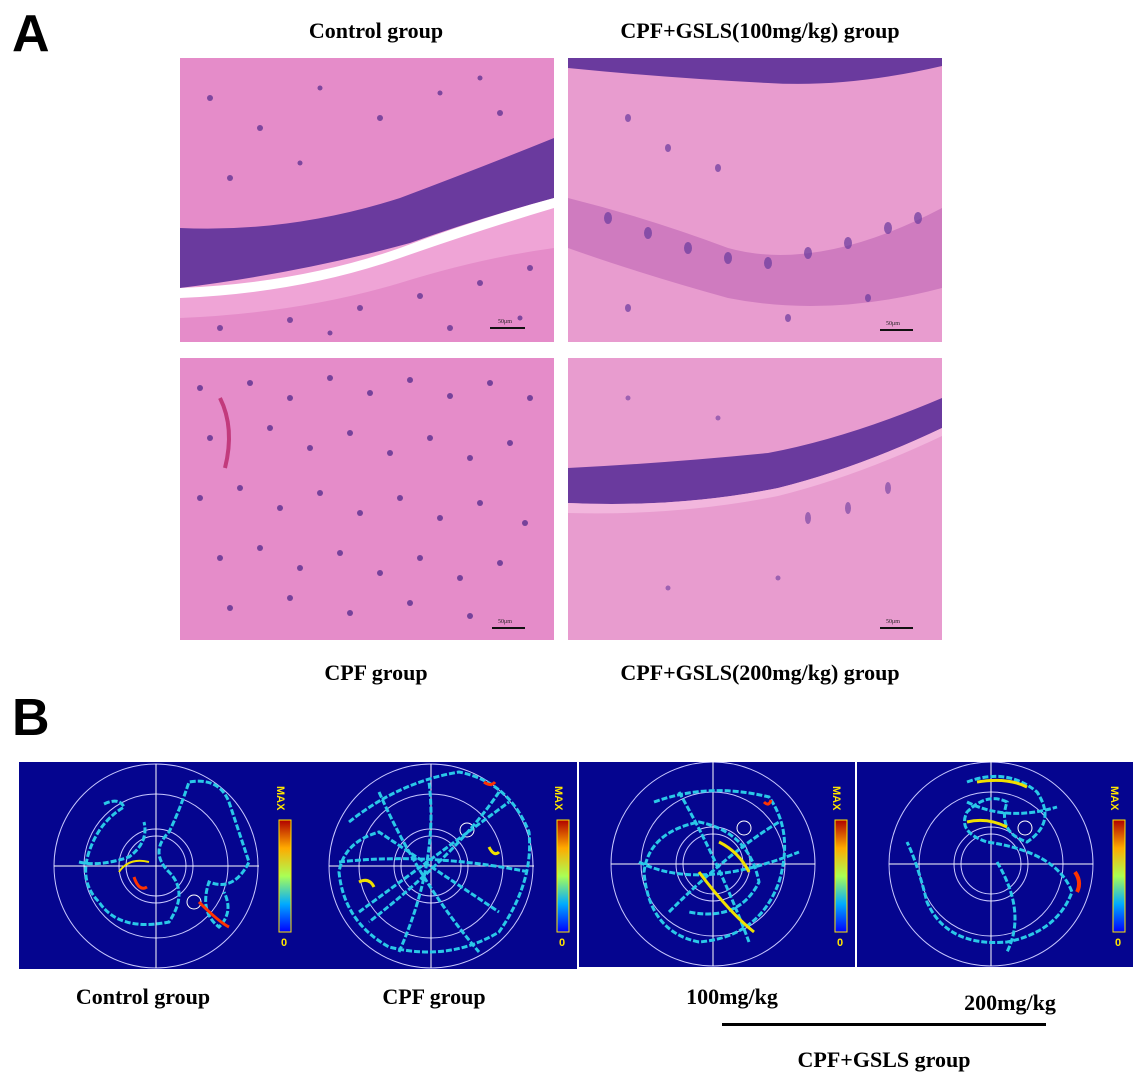 The height and width of the screenshot is (1081, 1138). I want to click on caption-cpf-gsls-group: CPF+GSLS group, so click(884, 1059).